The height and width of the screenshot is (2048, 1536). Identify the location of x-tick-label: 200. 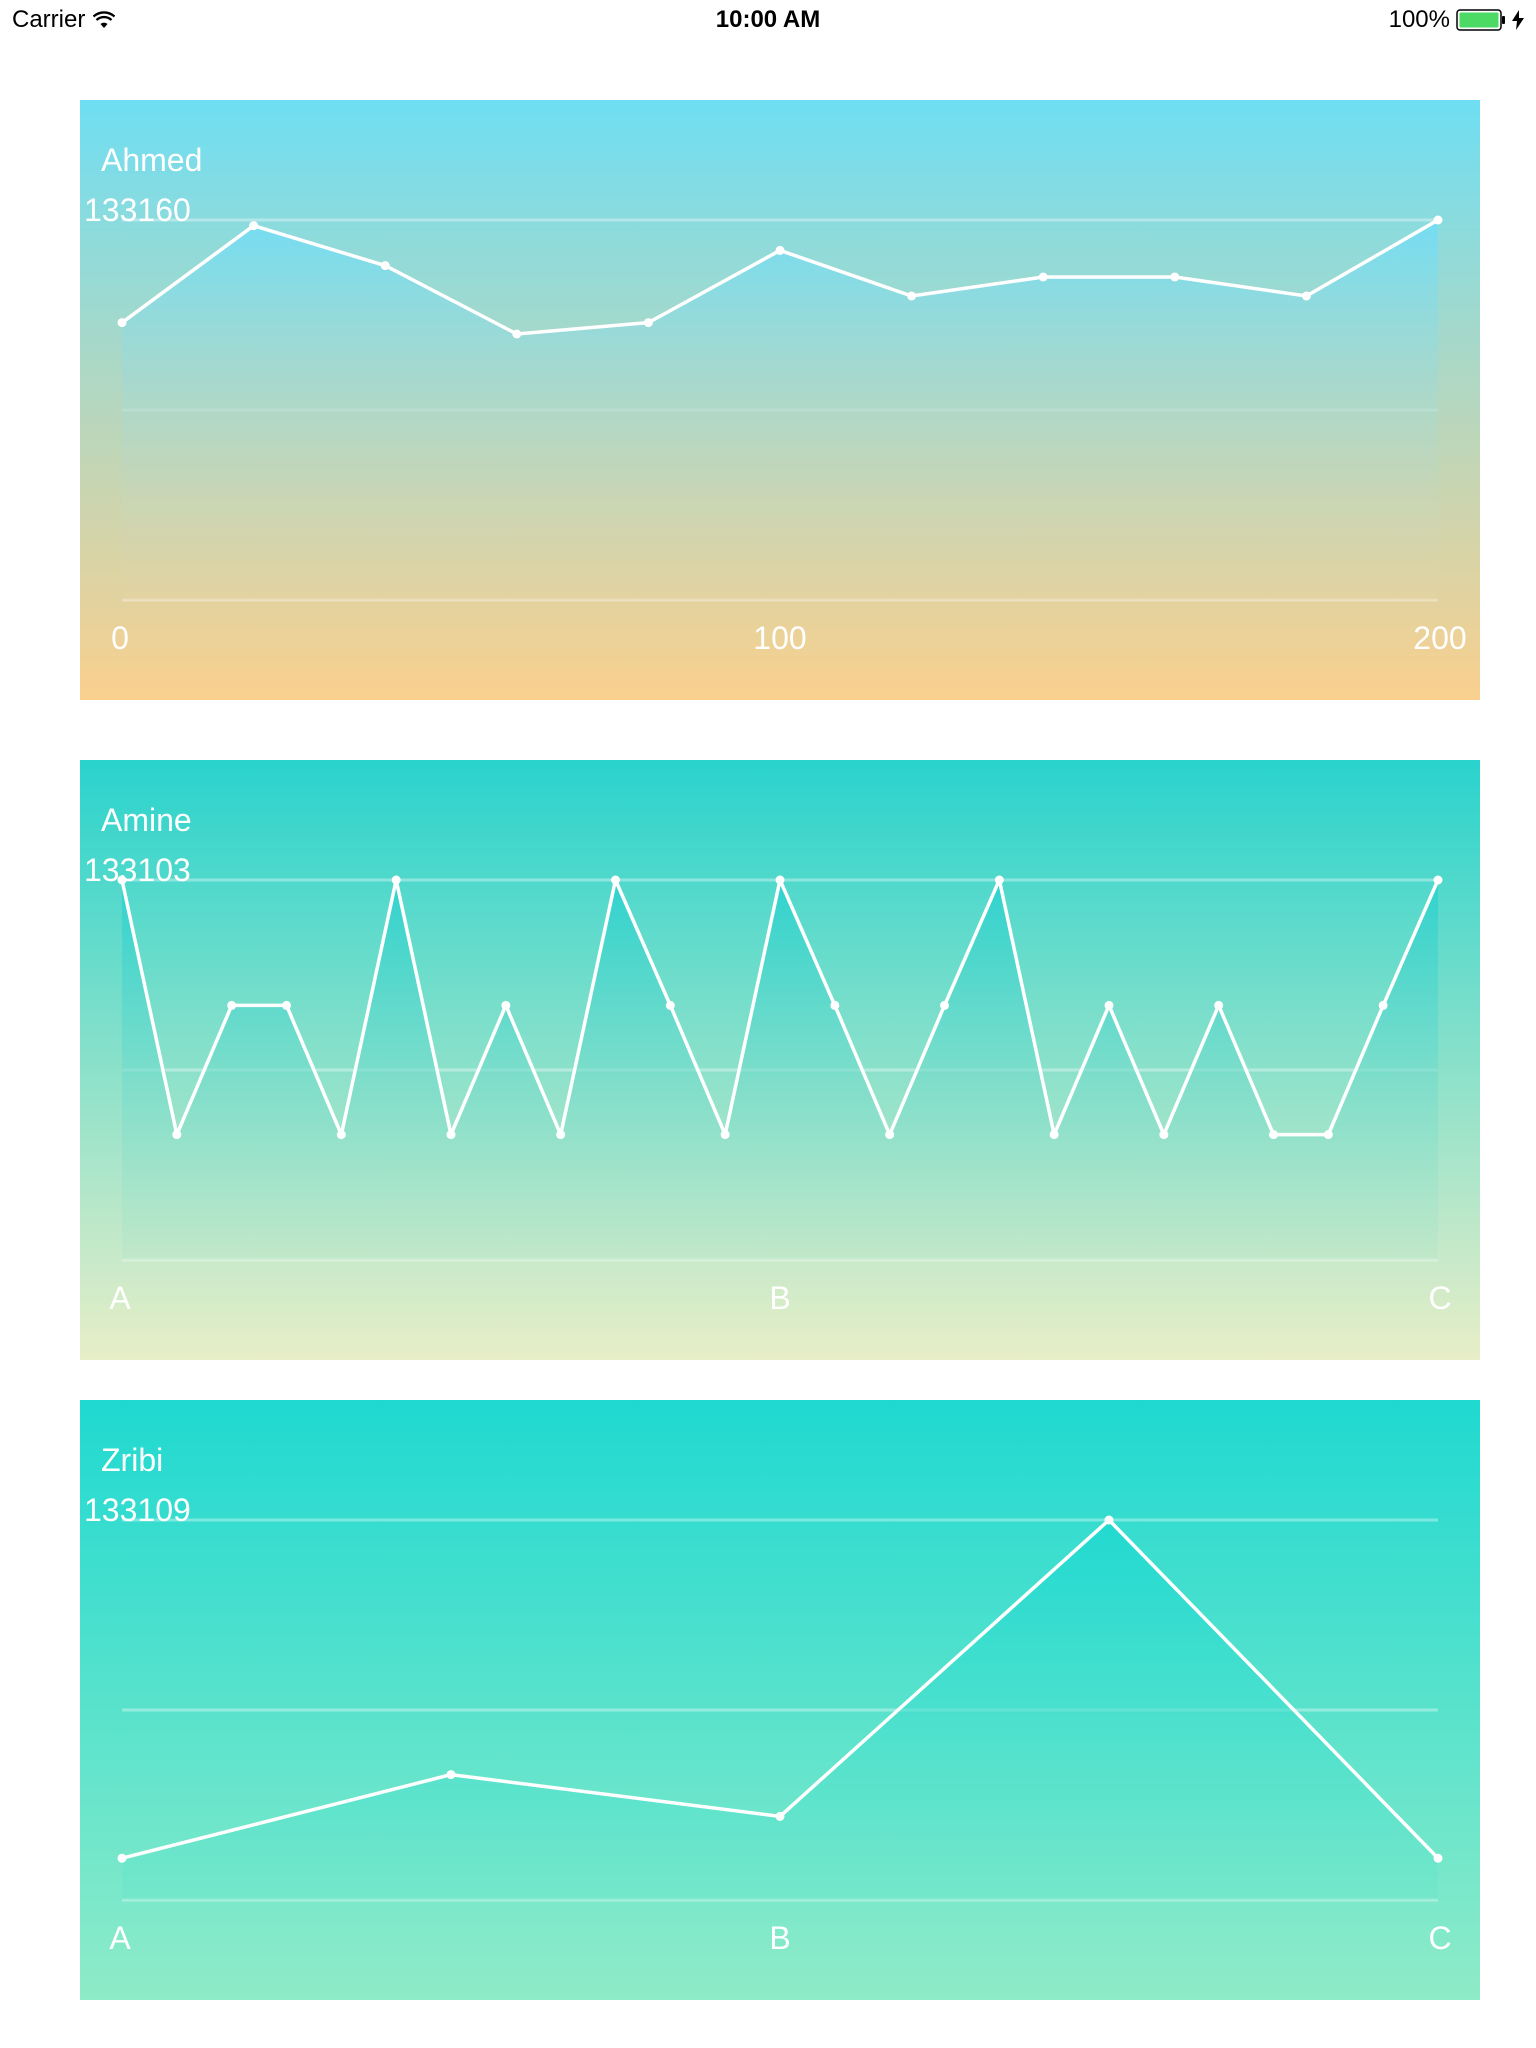
(1440, 638).